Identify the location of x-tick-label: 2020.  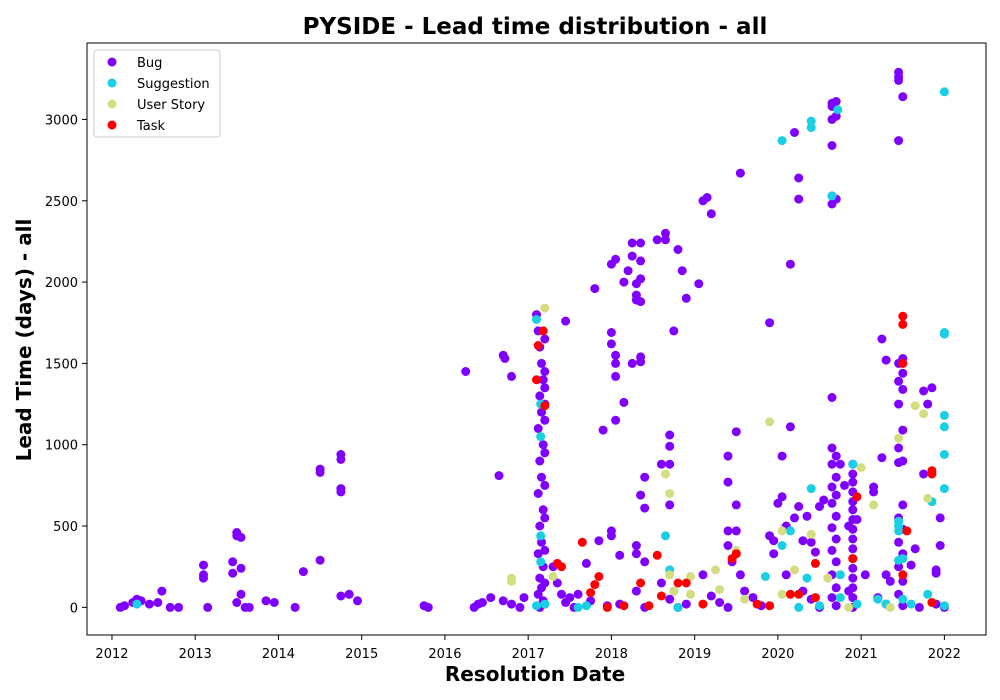
(777, 654).